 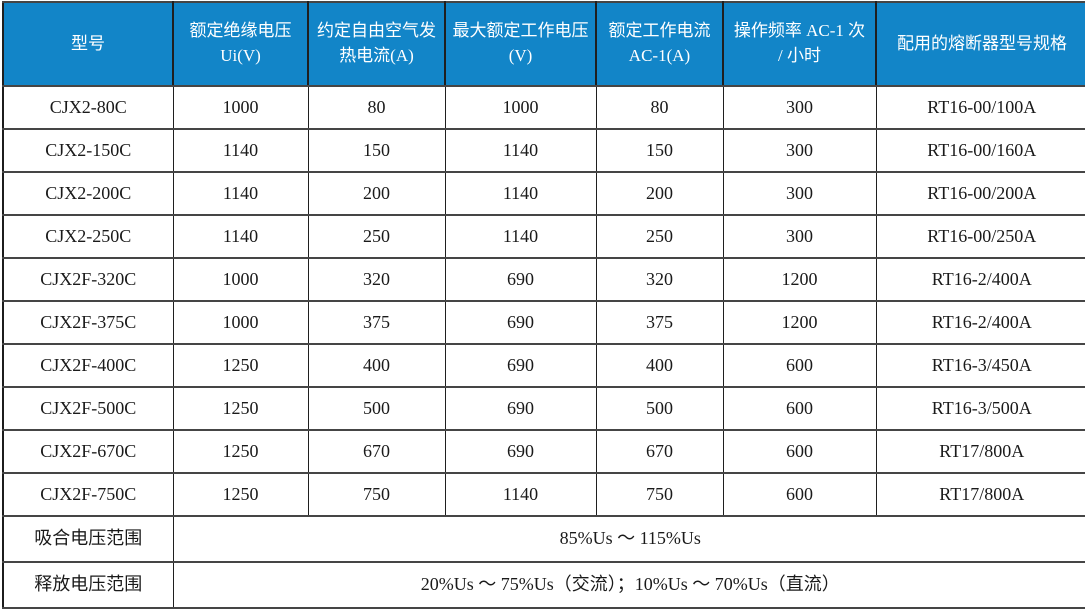 I want to click on column-header-max-voltage: 最大额定工作电压(V), so click(x=520, y=44).